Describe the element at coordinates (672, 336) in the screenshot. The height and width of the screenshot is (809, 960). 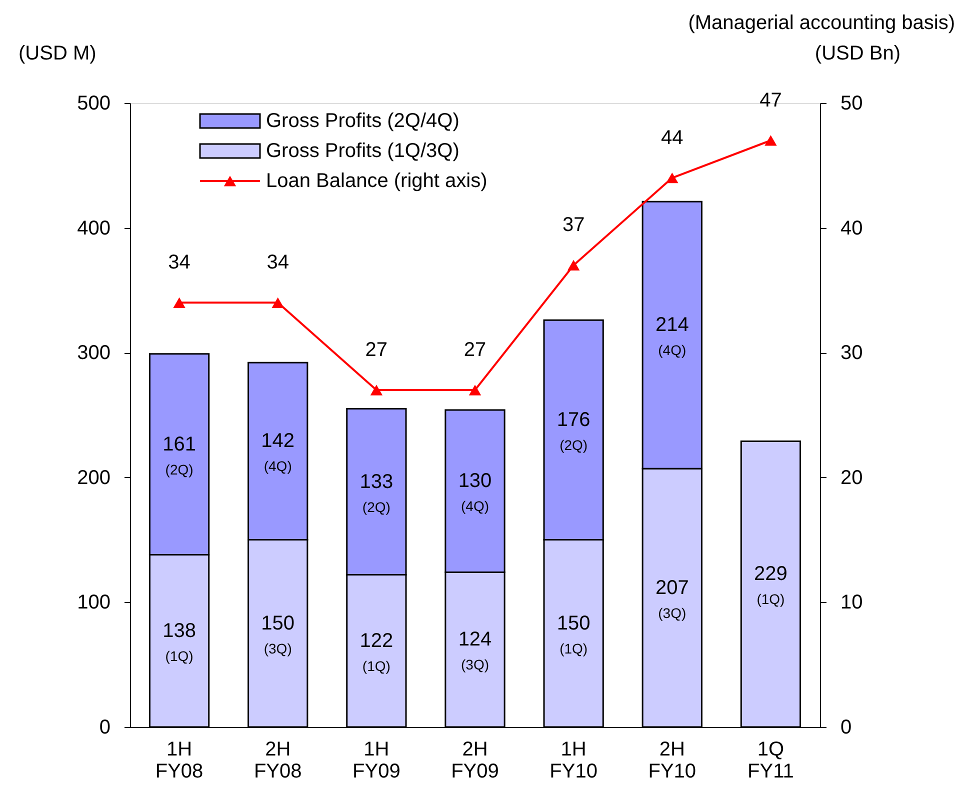
I see `text: 214 (4Q)` at that location.